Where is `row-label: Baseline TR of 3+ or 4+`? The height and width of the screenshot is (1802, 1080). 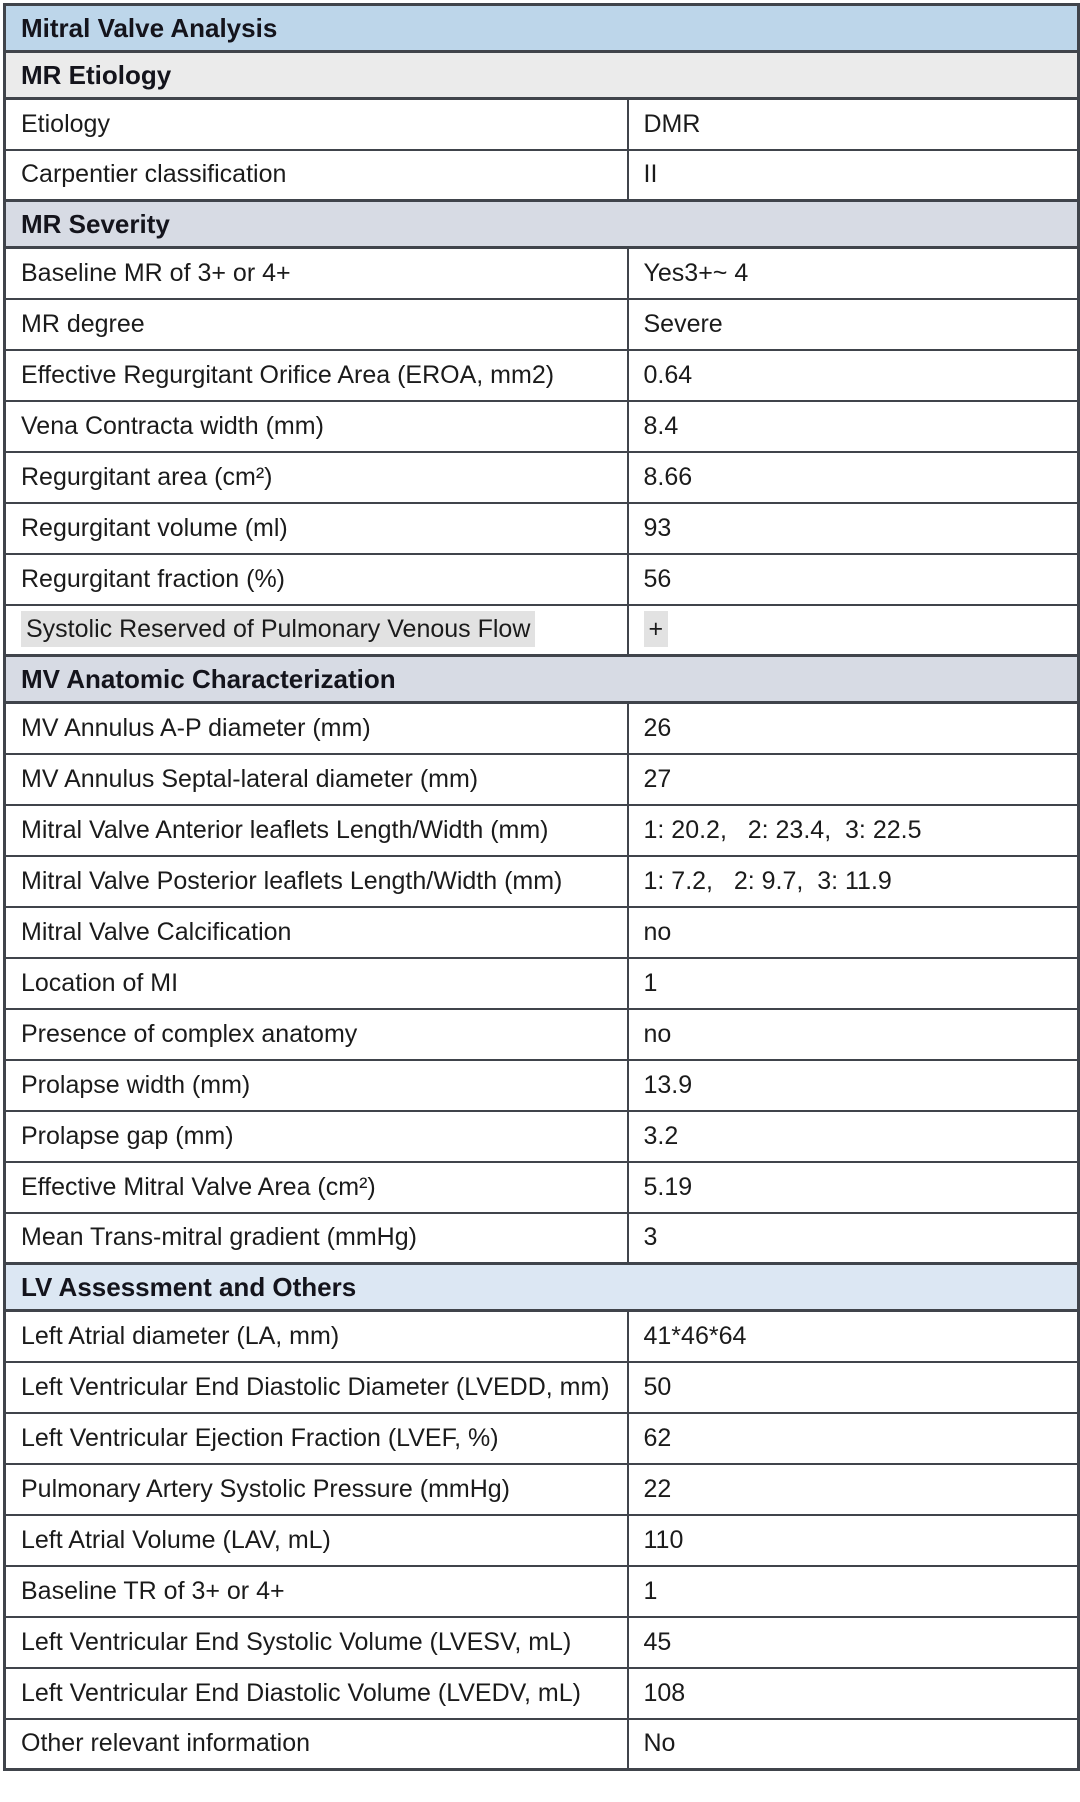
row-label: Baseline TR of 3+ or 4+ is located at coordinates (316, 1591).